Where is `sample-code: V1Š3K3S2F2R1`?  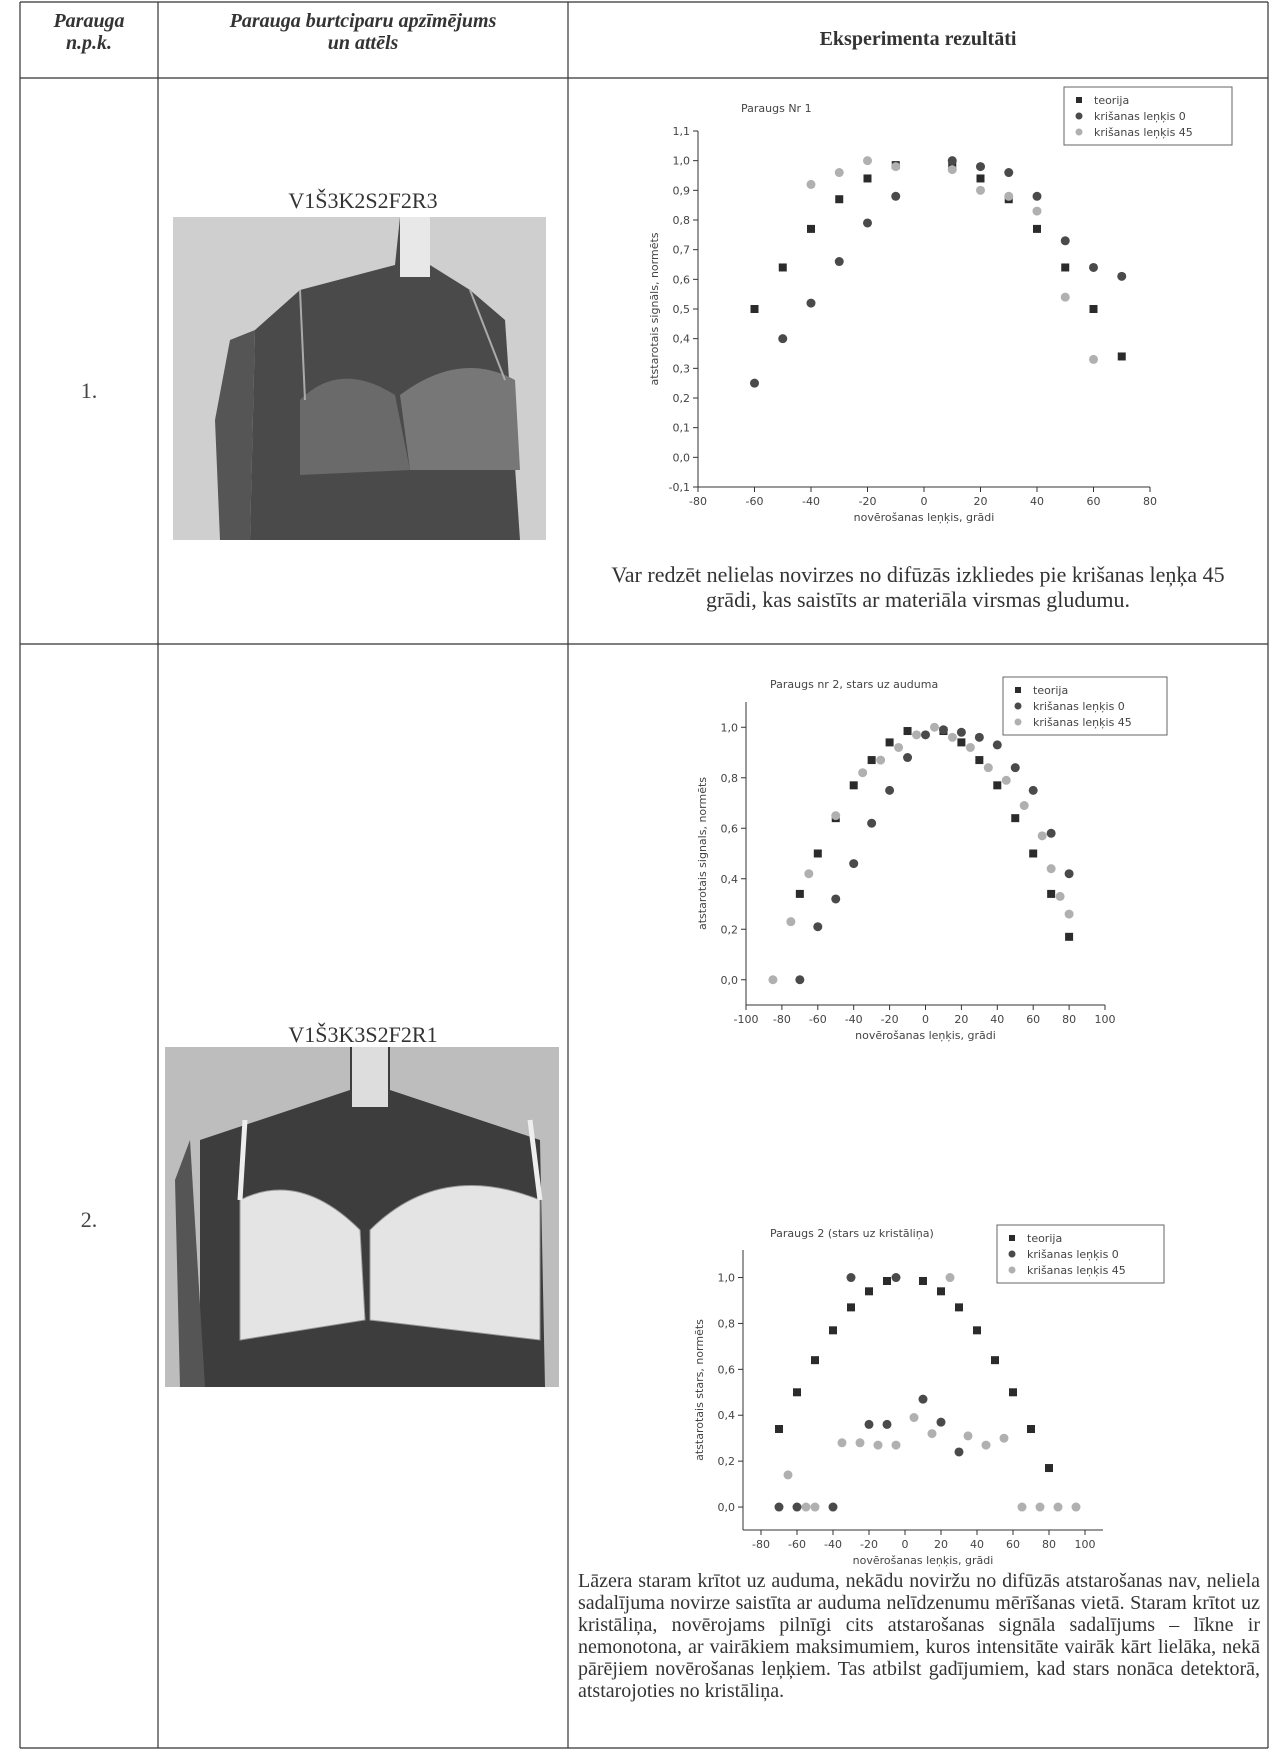 sample-code: V1Š3K3S2F2R1 is located at coordinates (363, 1034).